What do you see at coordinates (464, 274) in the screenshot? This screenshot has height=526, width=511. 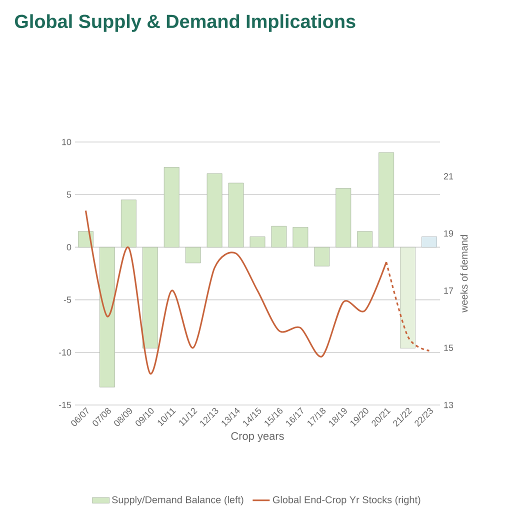 I see `y2-axis-title: weeks of demand` at bounding box center [464, 274].